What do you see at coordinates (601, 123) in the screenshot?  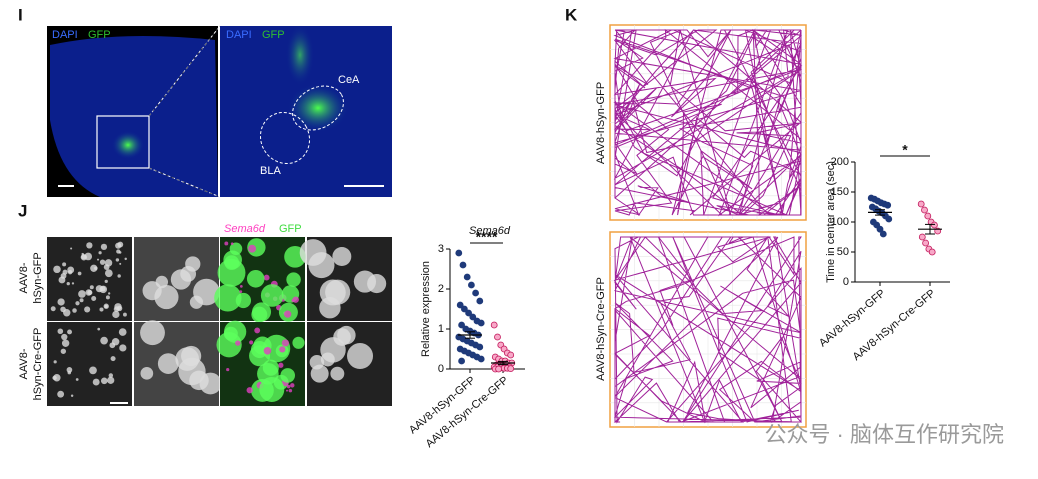 I see `track-label: AAV8-hSyn-GFP` at bounding box center [601, 123].